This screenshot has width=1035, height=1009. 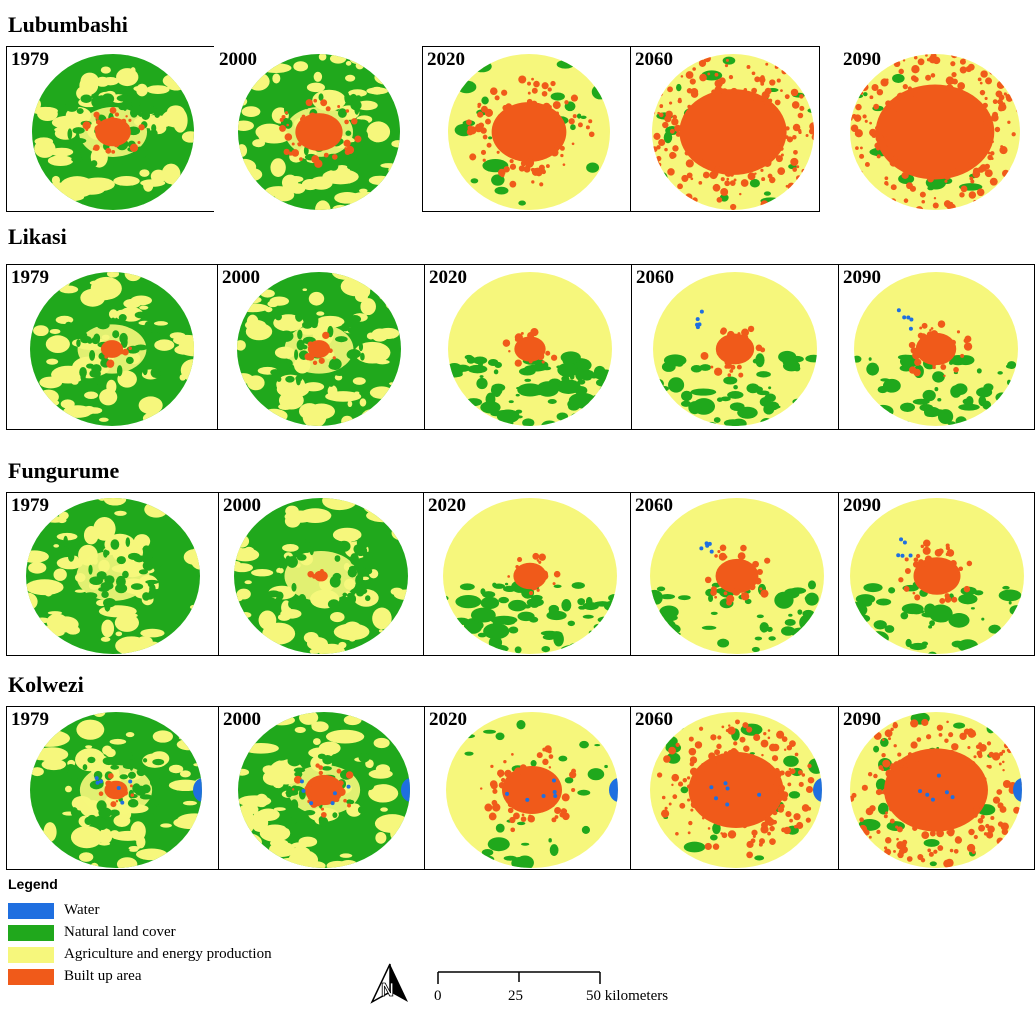 What do you see at coordinates (30, 59) in the screenshot?
I see `year-label: 1979` at bounding box center [30, 59].